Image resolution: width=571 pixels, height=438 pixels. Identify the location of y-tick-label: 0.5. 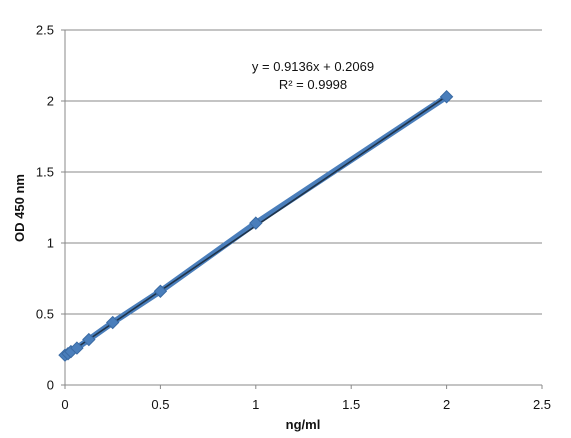
(45, 314).